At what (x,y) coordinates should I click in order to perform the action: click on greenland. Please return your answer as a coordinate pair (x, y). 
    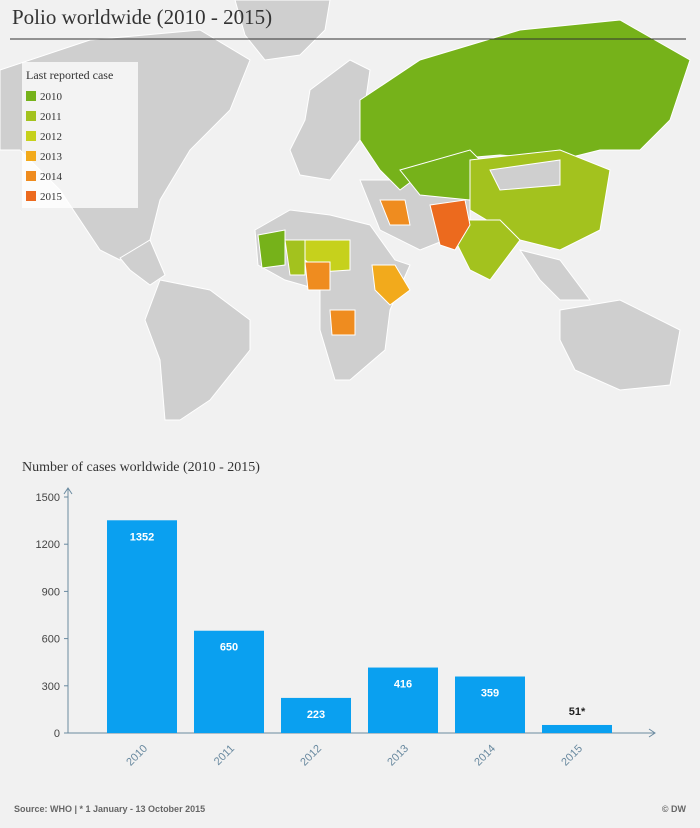
    Looking at the image, I should click on (282, 30).